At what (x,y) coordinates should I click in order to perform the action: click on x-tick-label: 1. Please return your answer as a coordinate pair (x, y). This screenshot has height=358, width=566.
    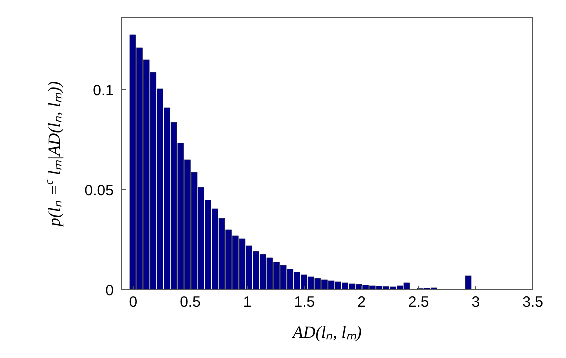
    Looking at the image, I should click on (247, 302).